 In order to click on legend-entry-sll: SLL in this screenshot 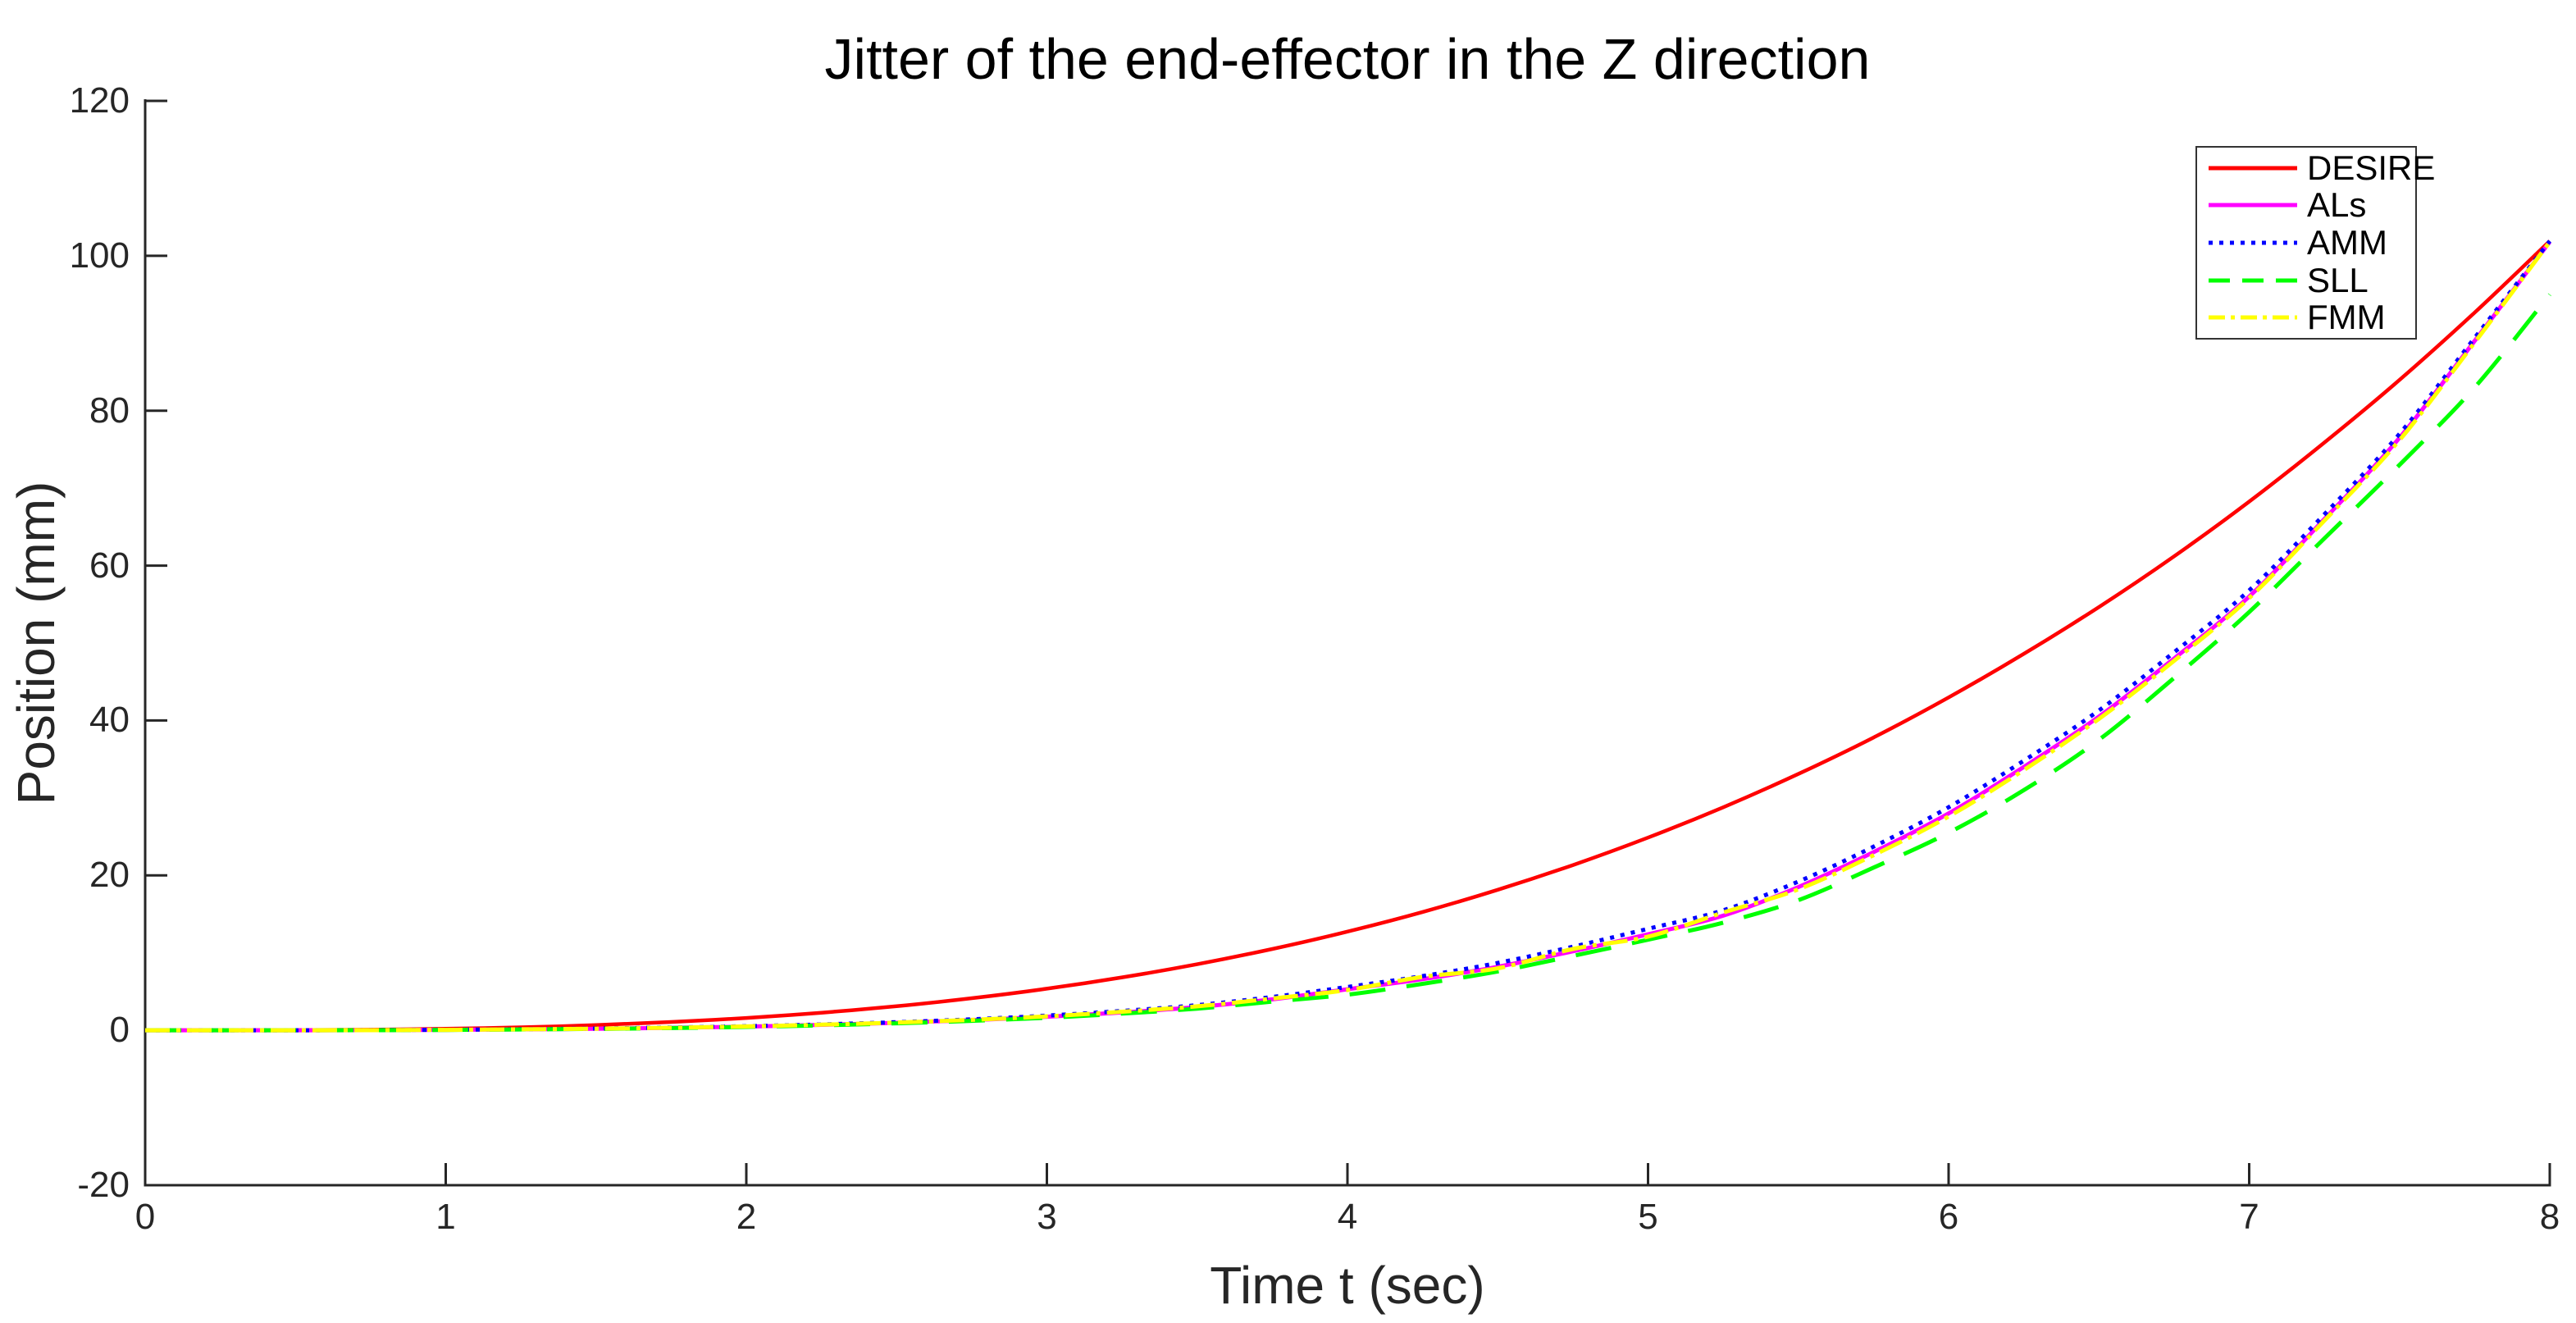, I will do `click(2306, 279)`.